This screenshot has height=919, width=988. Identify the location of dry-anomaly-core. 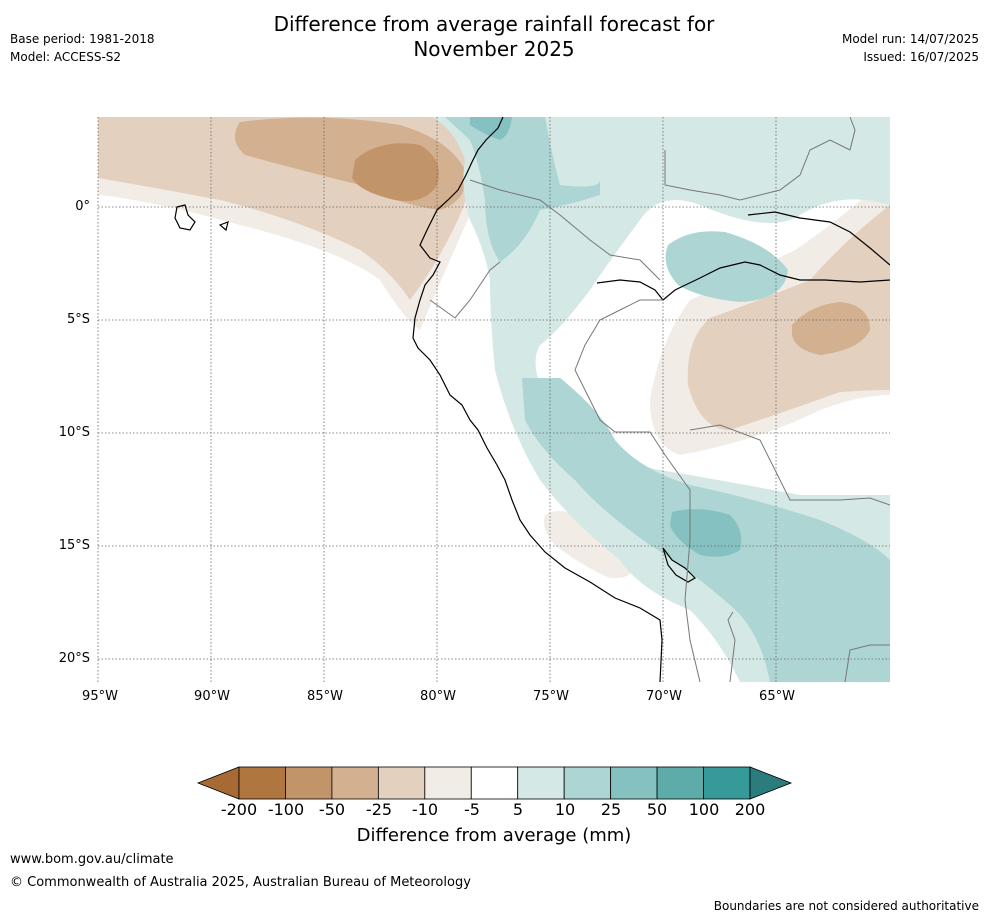
(395, 172).